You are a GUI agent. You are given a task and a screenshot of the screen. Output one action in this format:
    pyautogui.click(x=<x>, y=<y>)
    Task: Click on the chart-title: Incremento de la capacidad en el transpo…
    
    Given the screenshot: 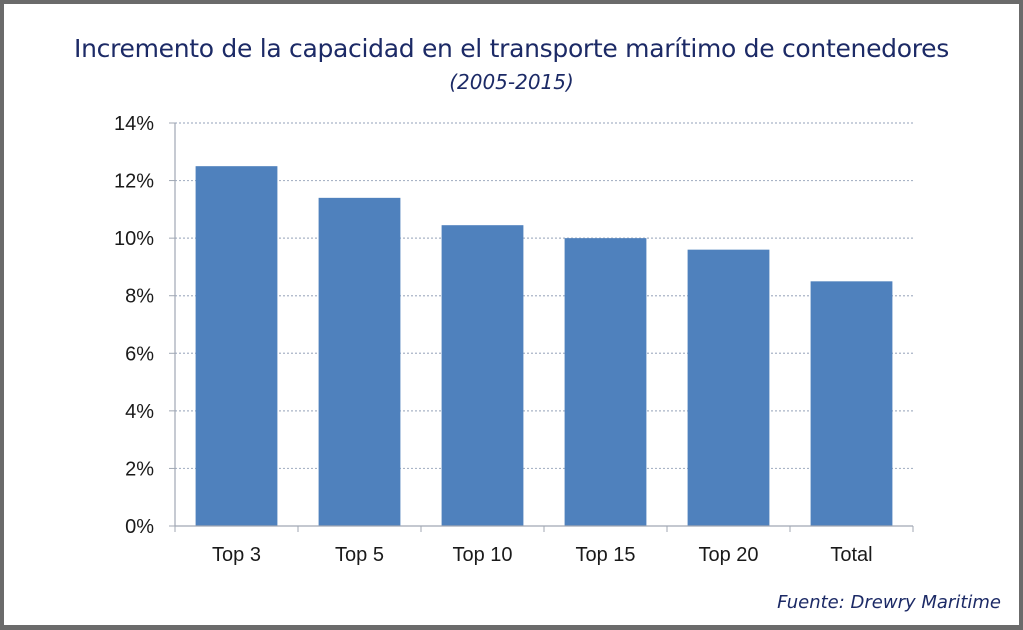 What is the action you would take?
    pyautogui.click(x=511, y=48)
    